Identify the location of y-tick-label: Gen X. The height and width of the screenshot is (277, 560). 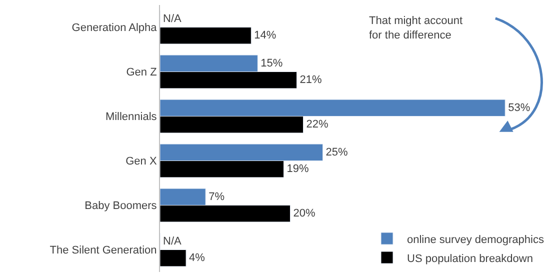
(142, 162).